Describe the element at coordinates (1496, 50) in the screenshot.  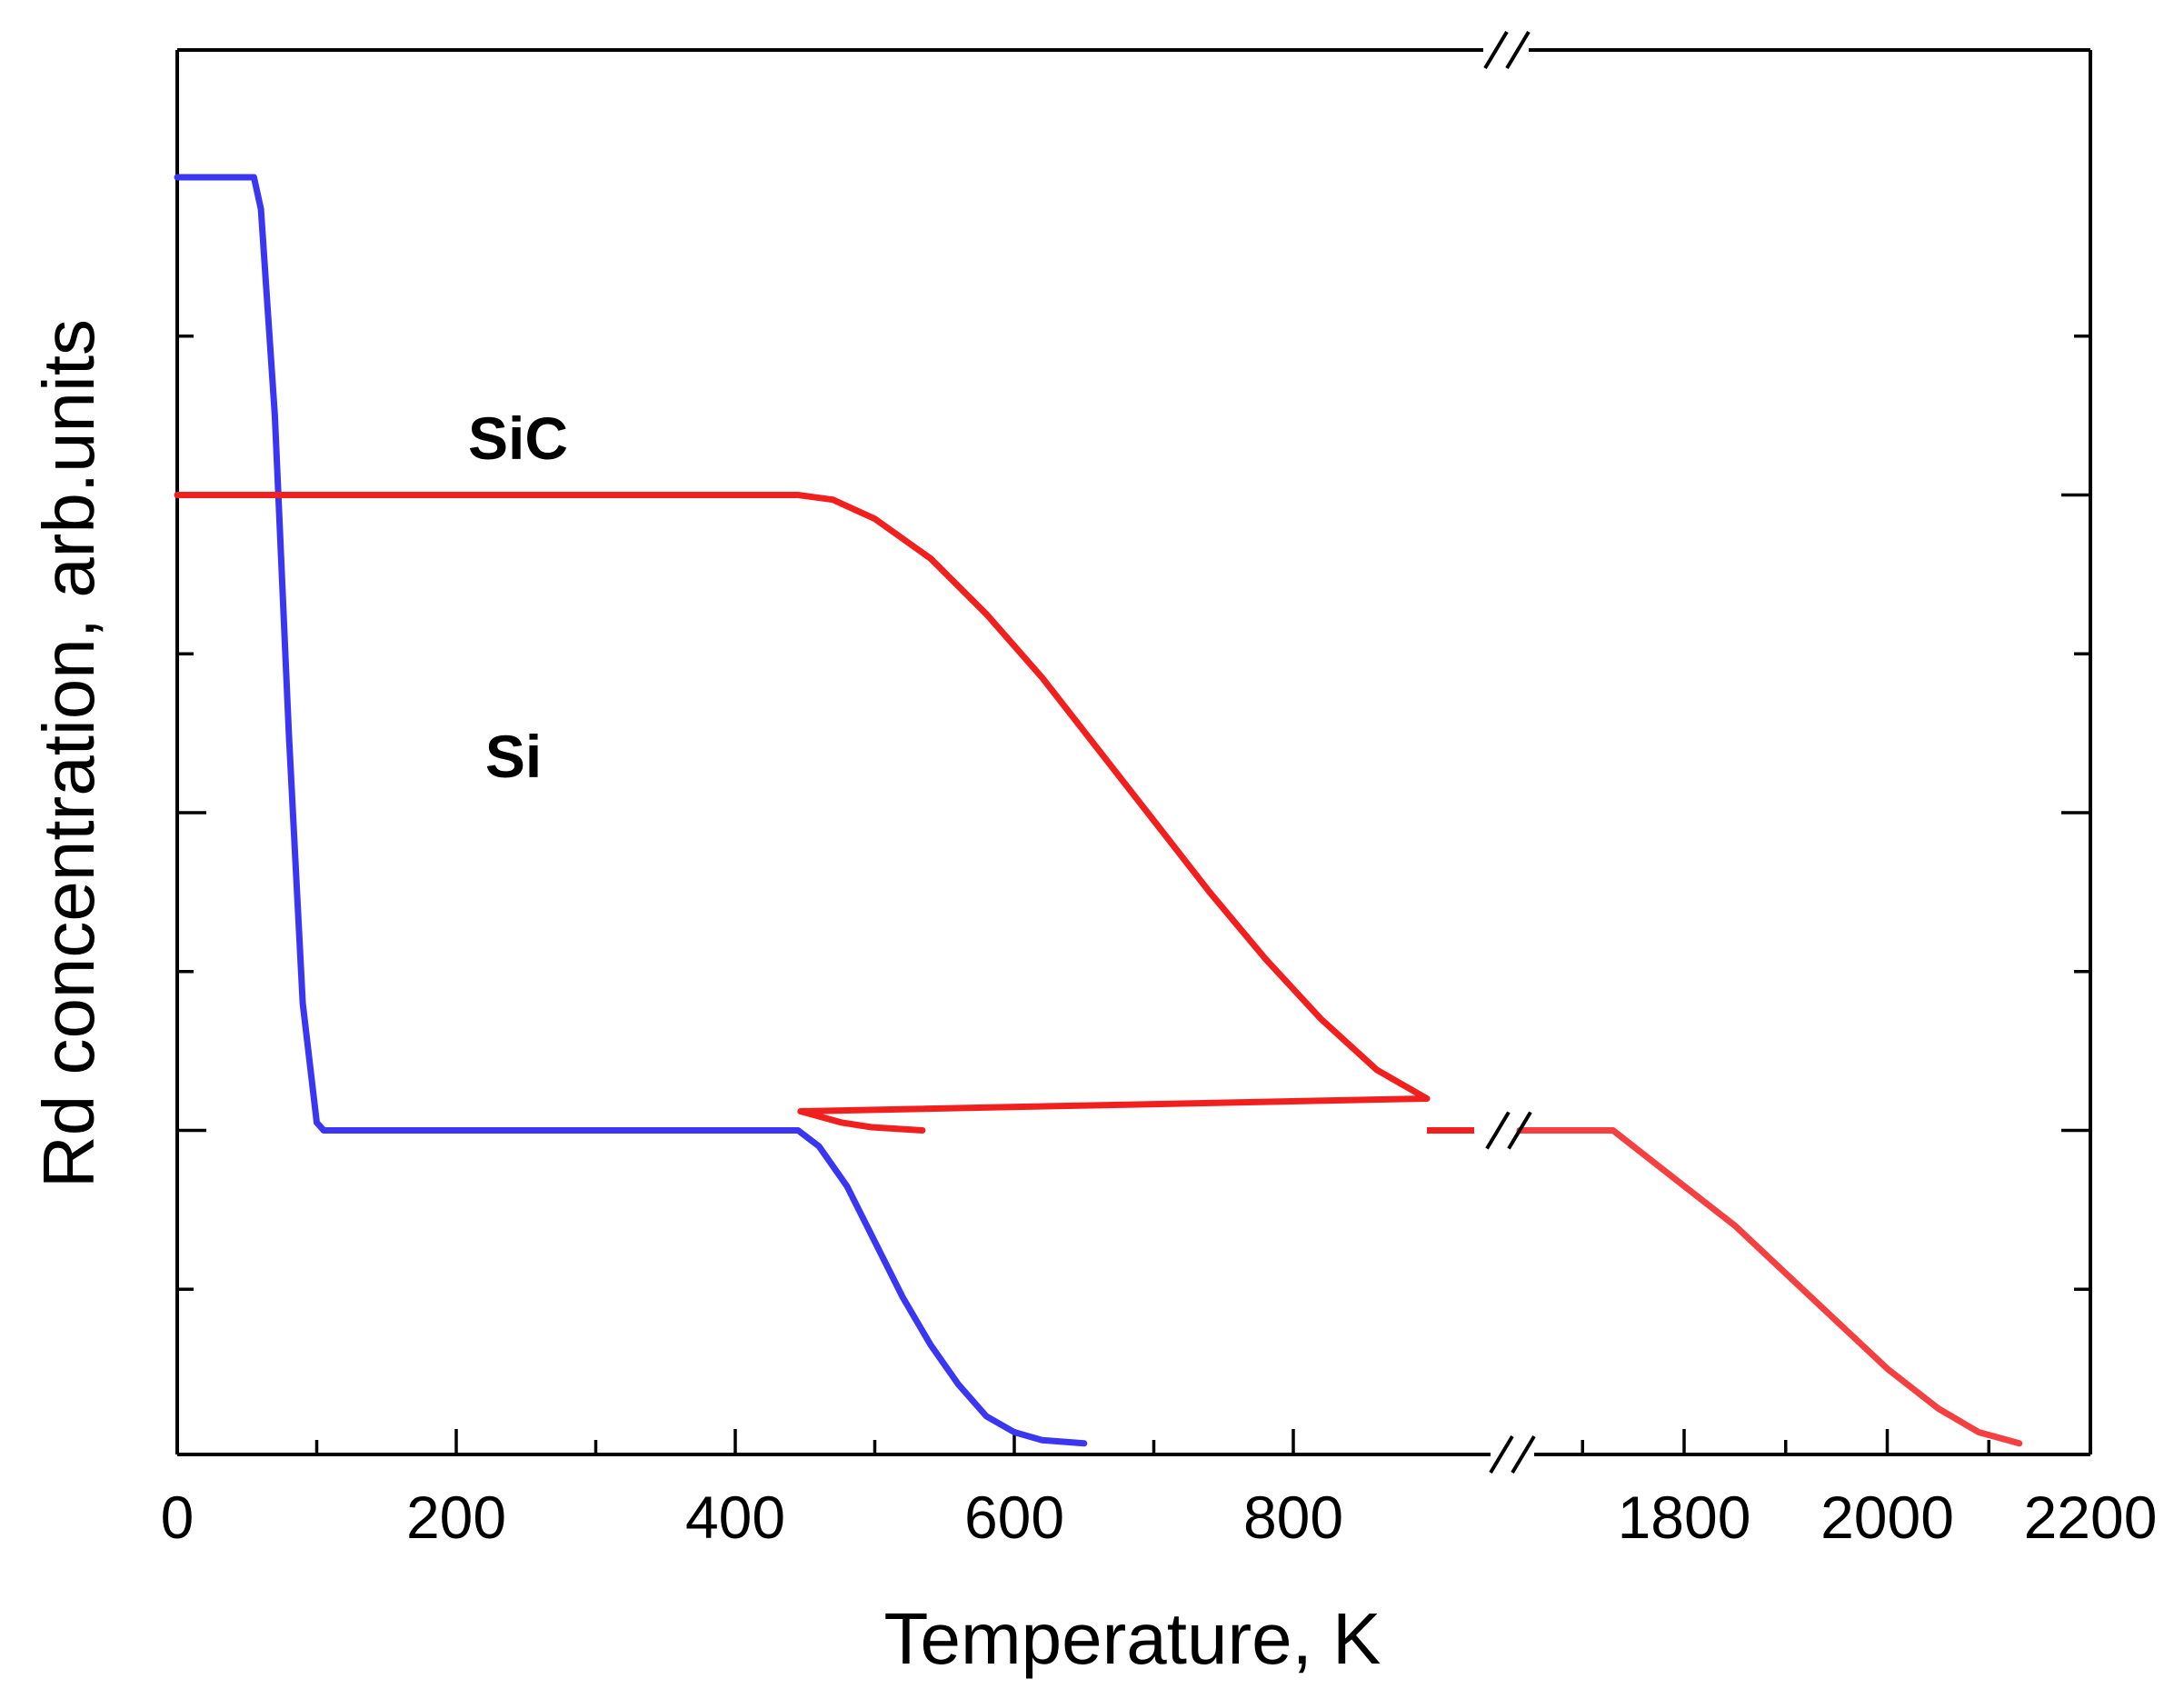
I see `break-mark-top-a` at that location.